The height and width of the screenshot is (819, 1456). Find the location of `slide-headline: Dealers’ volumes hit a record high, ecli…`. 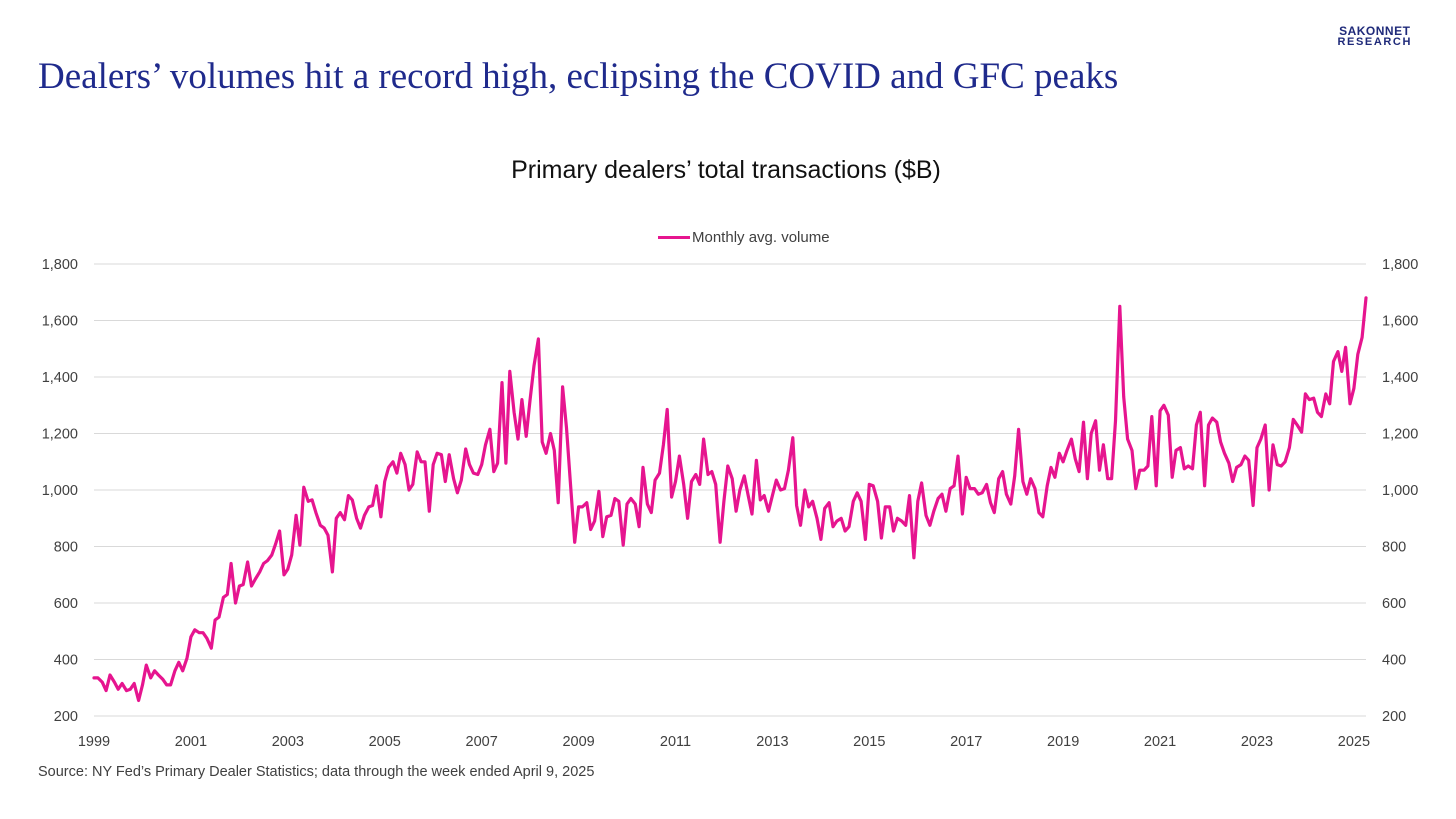

slide-headline: Dealers’ volumes hit a record high, ecli… is located at coordinates (578, 76).